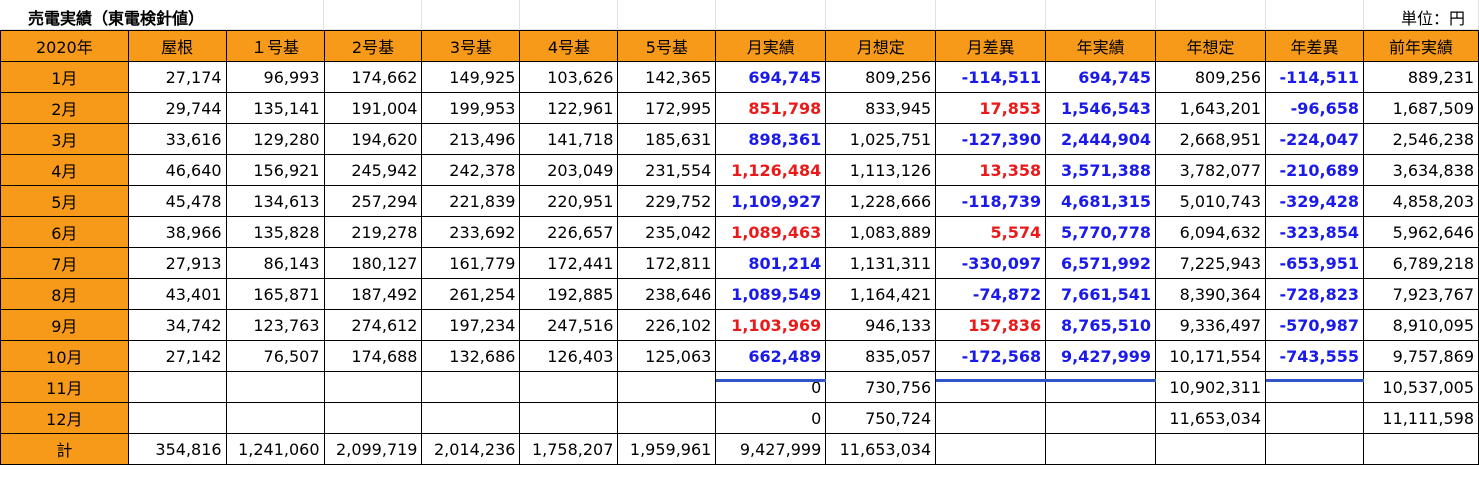 Image resolution: width=1479 pixels, height=481 pixels. I want to click on data-cell: 242,378, so click(471, 170).